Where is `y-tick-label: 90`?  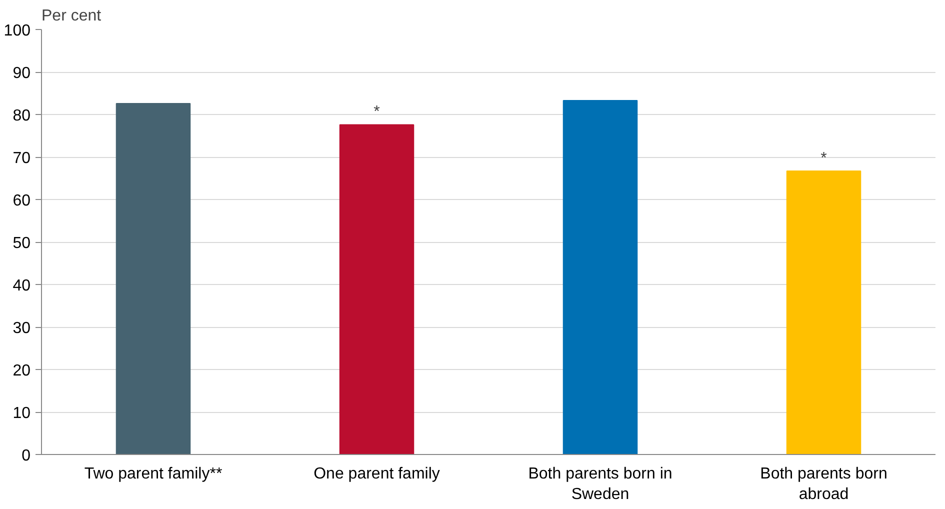
y-tick-label: 90 is located at coordinates (21, 73).